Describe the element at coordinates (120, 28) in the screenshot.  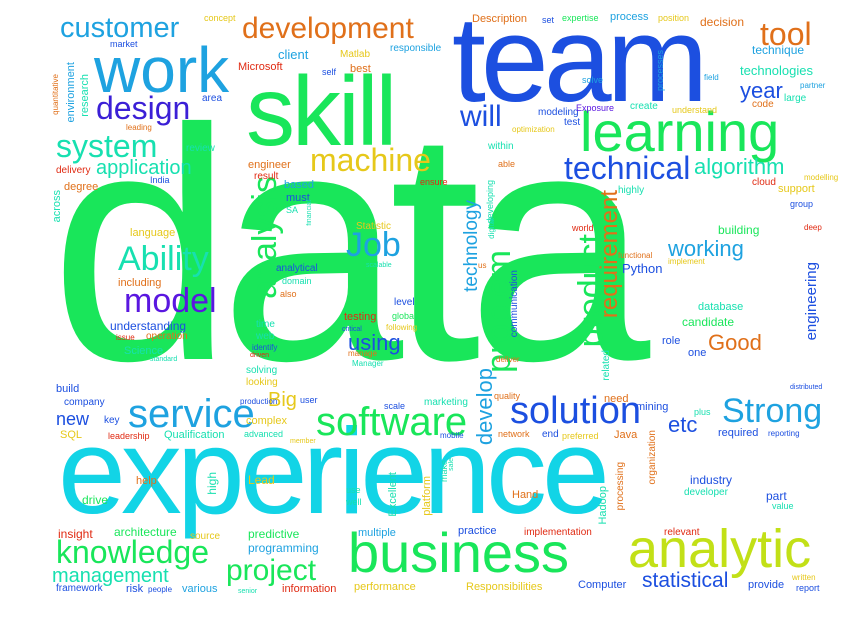
I see `word-customer: customer` at that location.